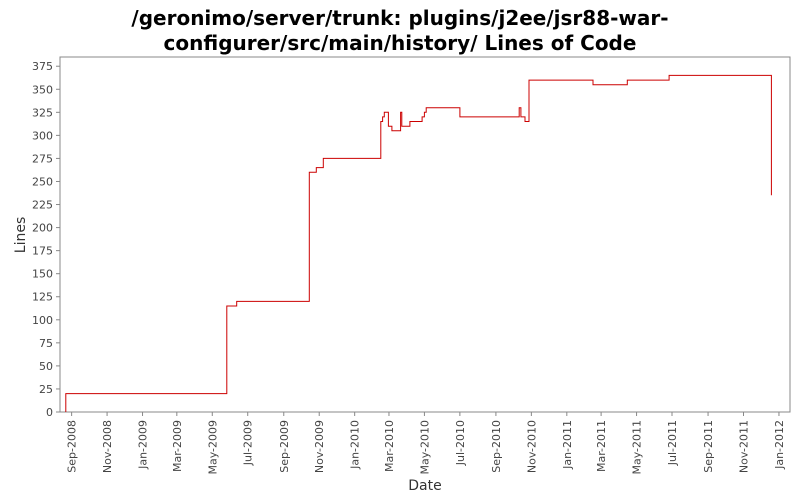  I want to click on y-tick-label: 0, so click(49, 412).